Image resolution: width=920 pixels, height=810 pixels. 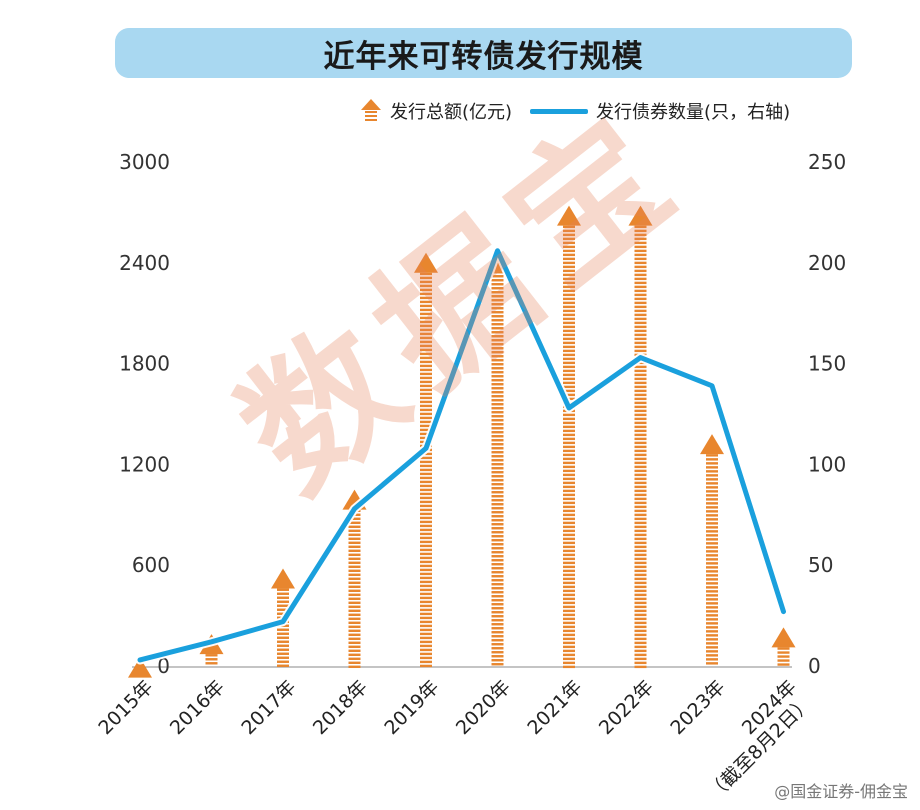 What do you see at coordinates (697, 707) in the screenshot?
I see `x-tick-label: 2023年` at bounding box center [697, 707].